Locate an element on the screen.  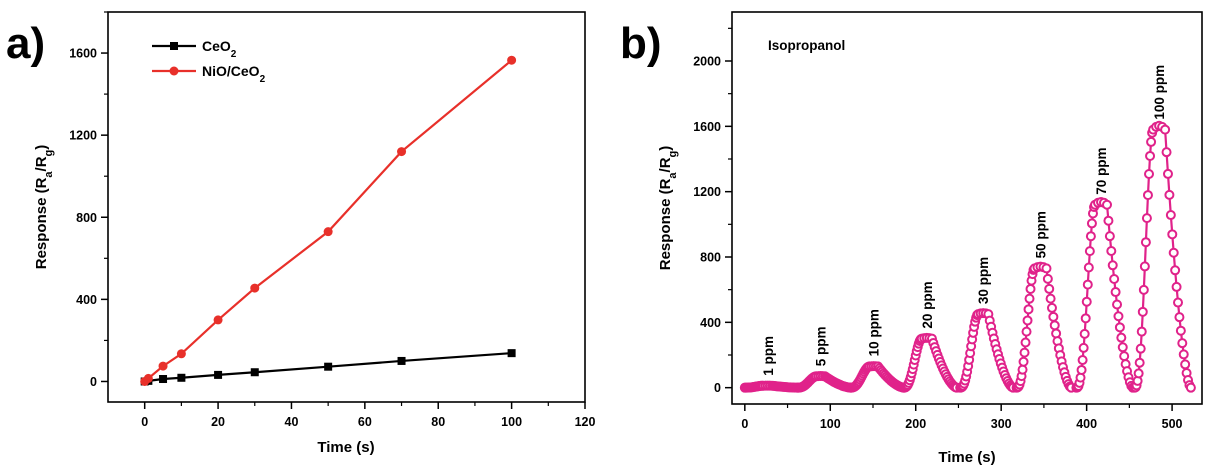
panel-b-y-title-main: Response (R is located at coordinates (665, 224).